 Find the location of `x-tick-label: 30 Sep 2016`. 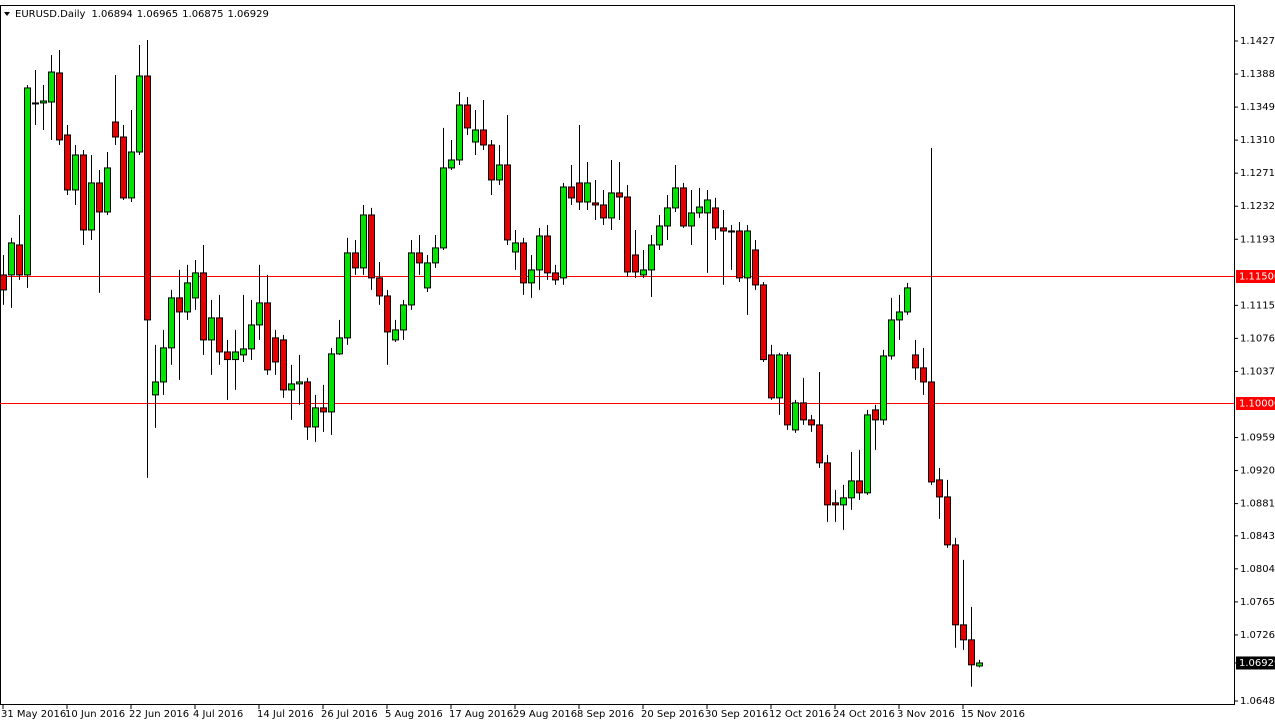

x-tick-label: 30 Sep 2016 is located at coordinates (736, 714).